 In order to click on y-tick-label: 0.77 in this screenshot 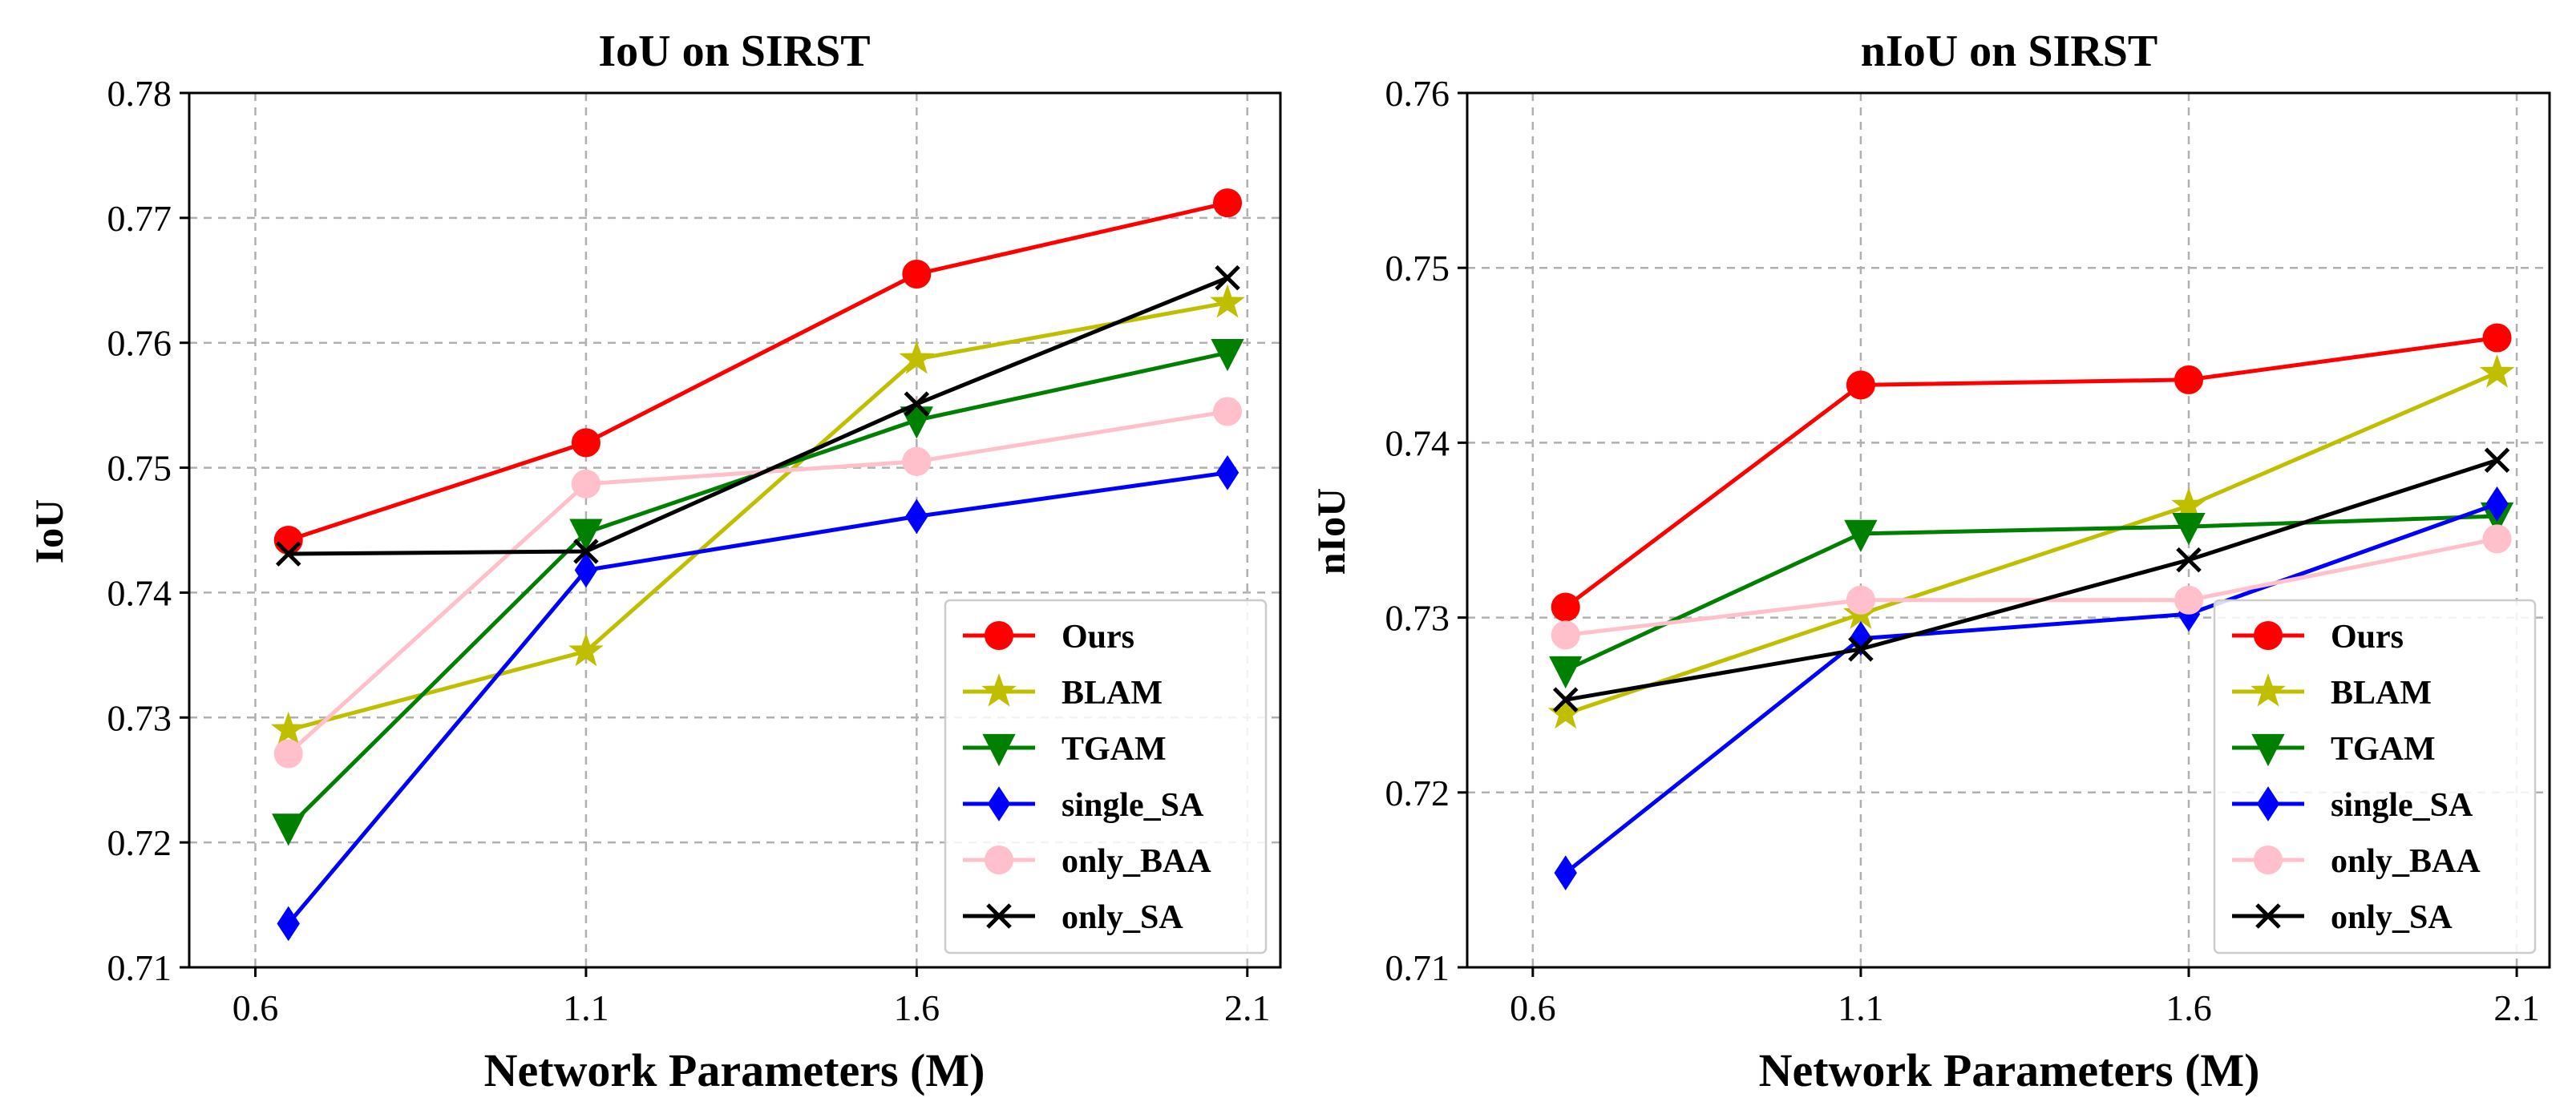, I will do `click(139, 218)`.